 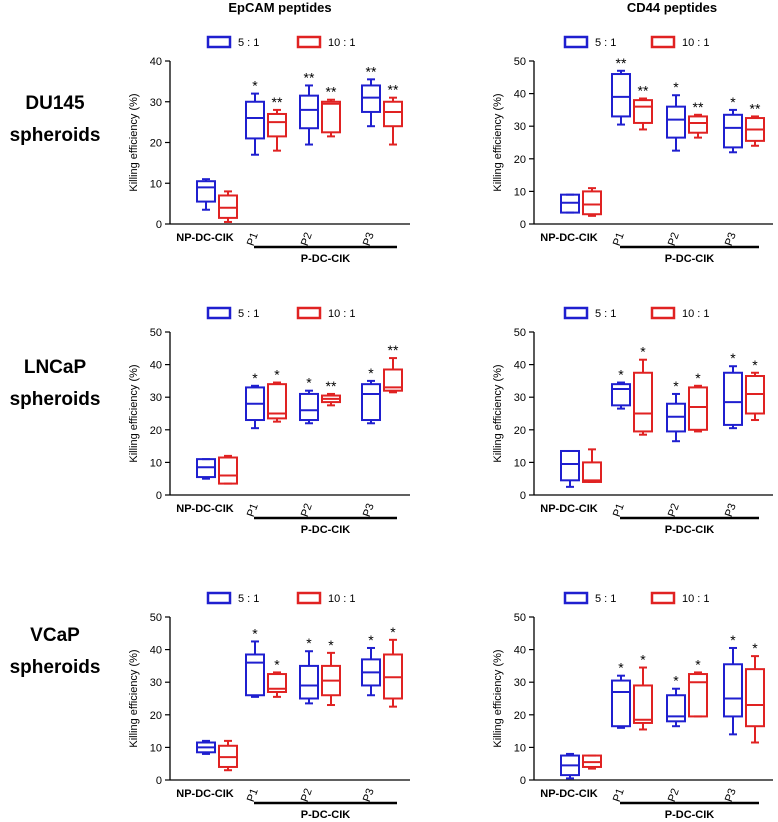 What do you see at coordinates (55, 367) in the screenshot?
I see `row-label-line1: LNCaP` at bounding box center [55, 367].